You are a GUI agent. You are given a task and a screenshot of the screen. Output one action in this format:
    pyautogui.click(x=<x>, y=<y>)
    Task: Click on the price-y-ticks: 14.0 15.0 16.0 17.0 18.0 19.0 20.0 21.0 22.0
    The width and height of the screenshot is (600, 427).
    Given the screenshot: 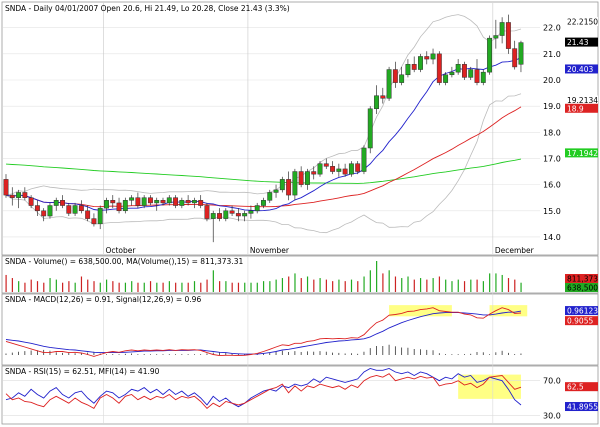 What is the action you would take?
    pyautogui.click(x=552, y=133)
    